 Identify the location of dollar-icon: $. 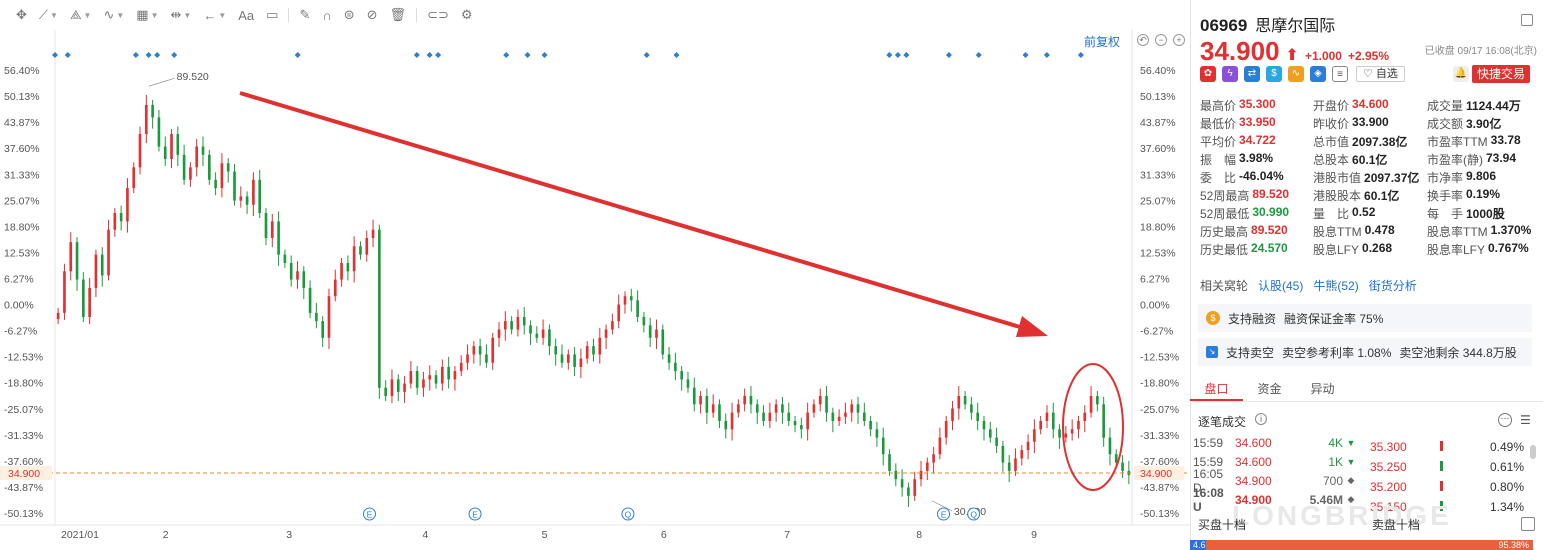
(1274, 74).